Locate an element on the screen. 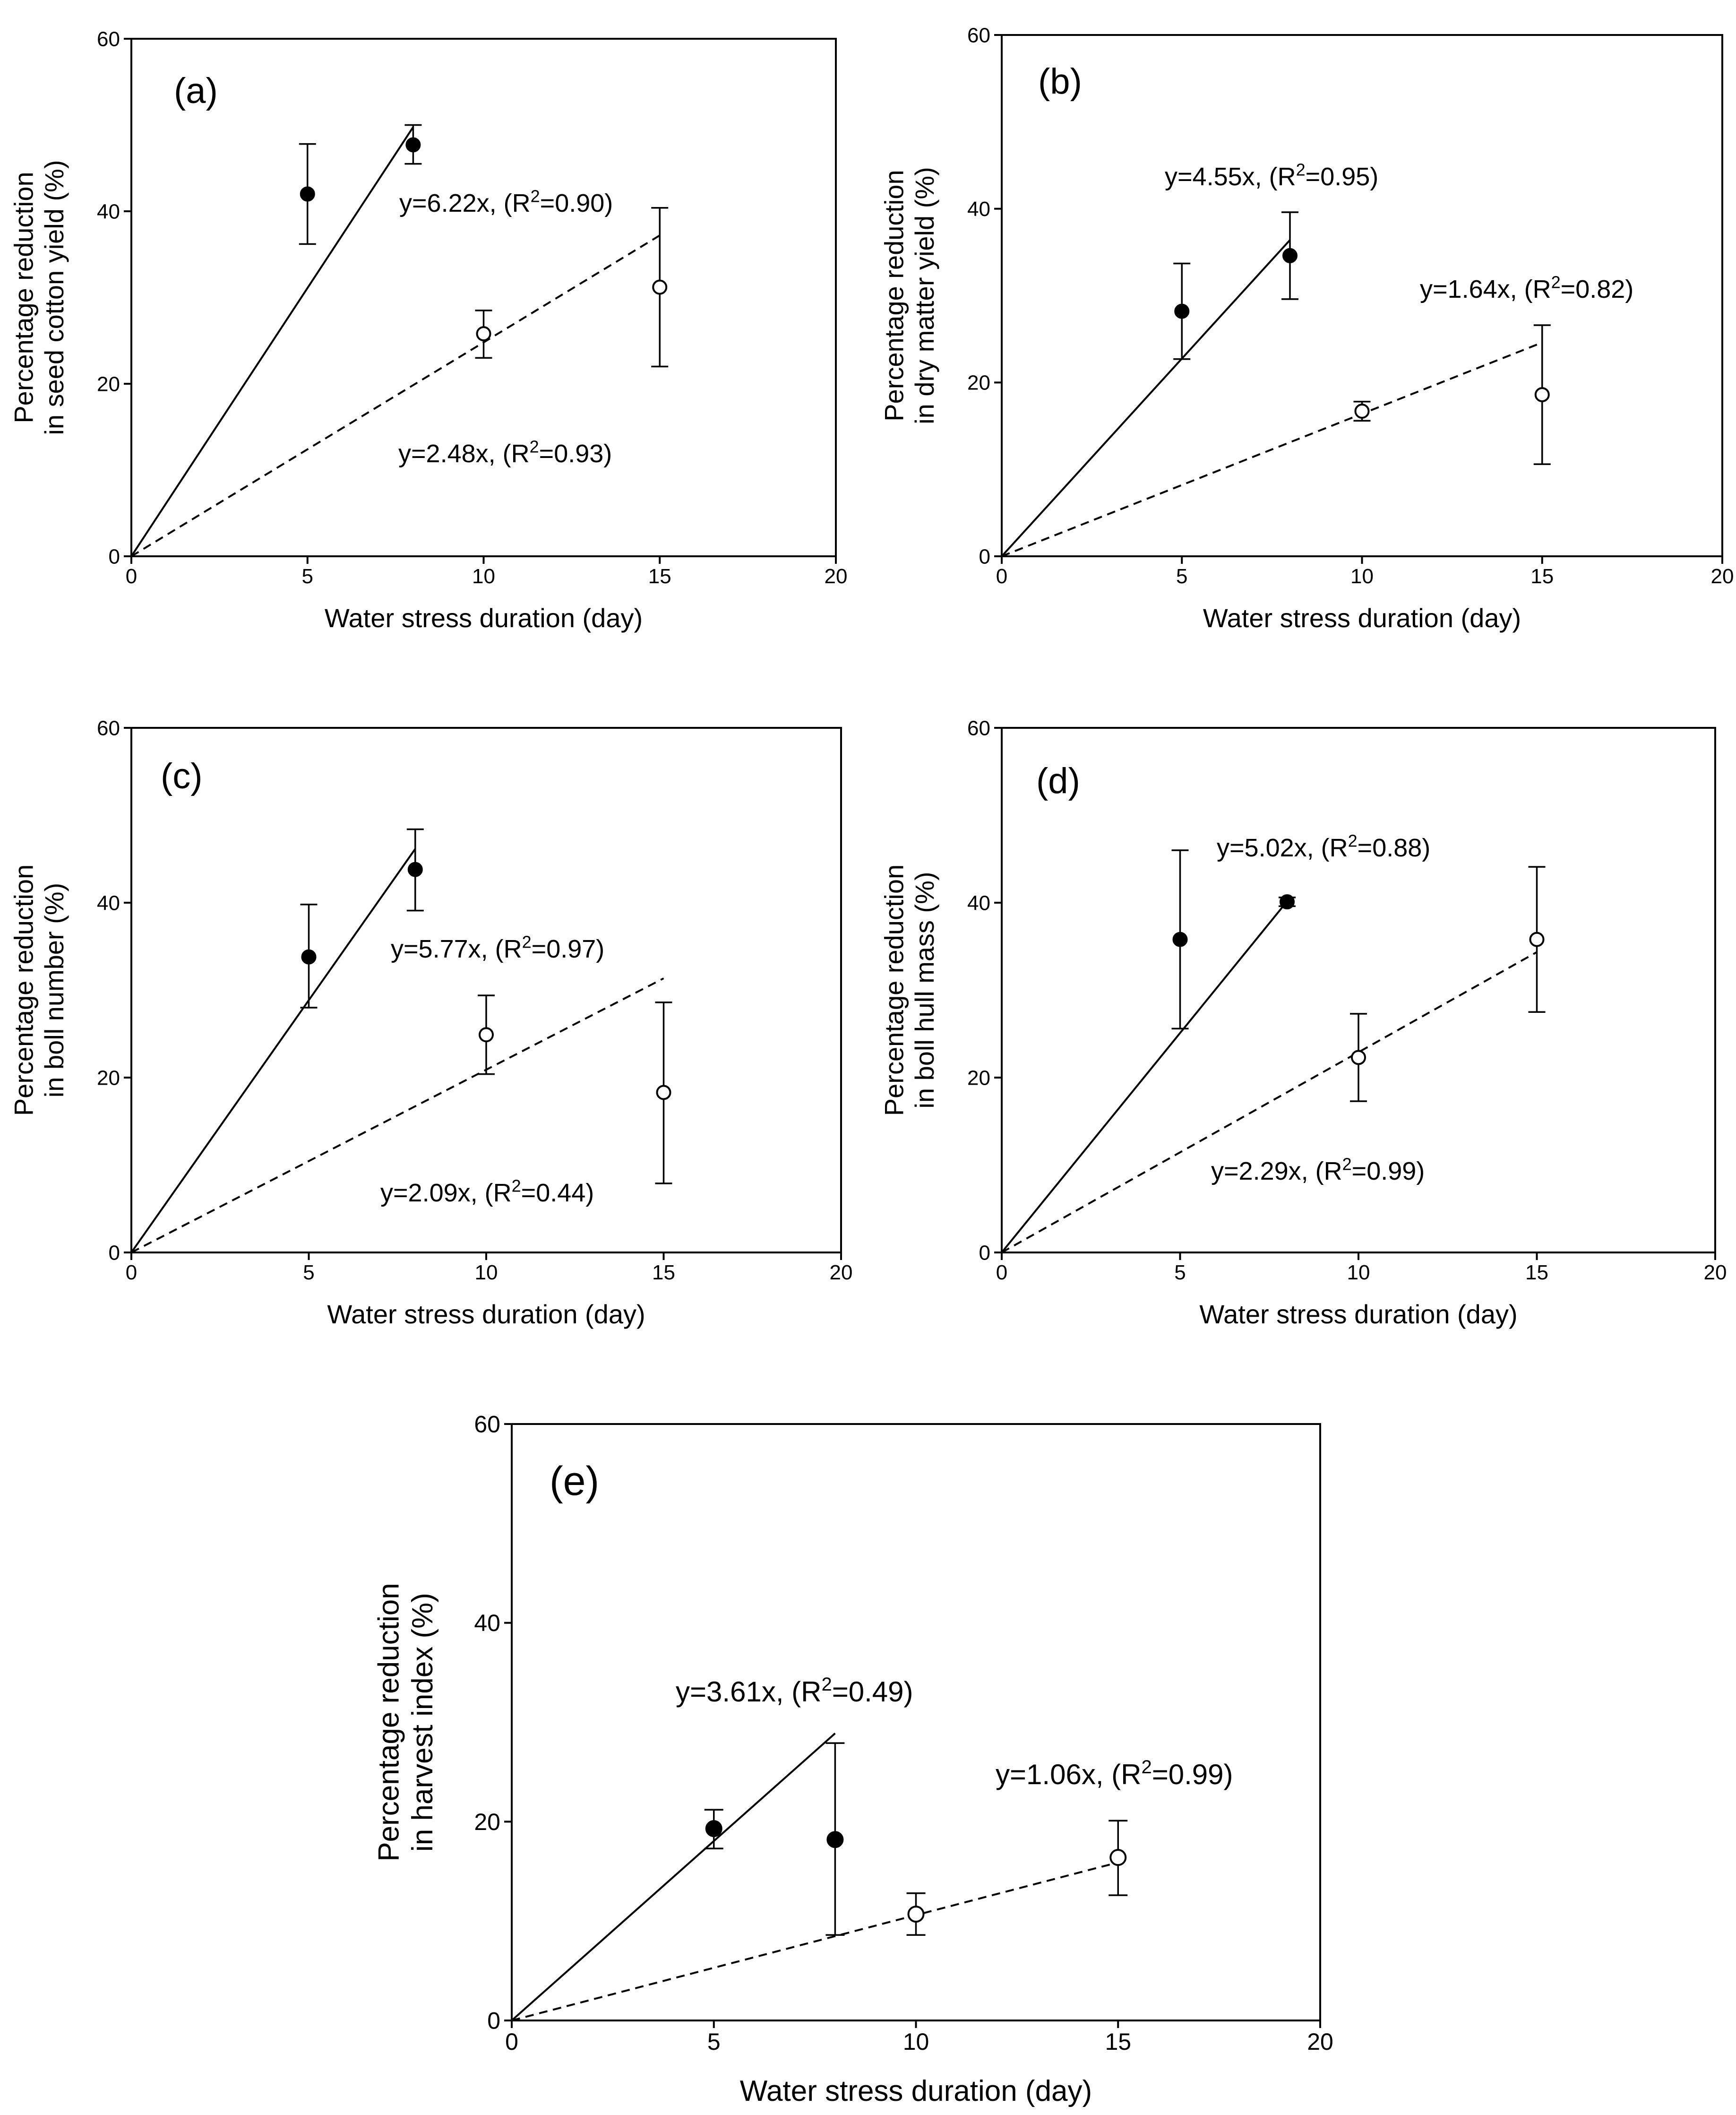 The image size is (1736, 2115). panel-label: (d) is located at coordinates (1058, 781).